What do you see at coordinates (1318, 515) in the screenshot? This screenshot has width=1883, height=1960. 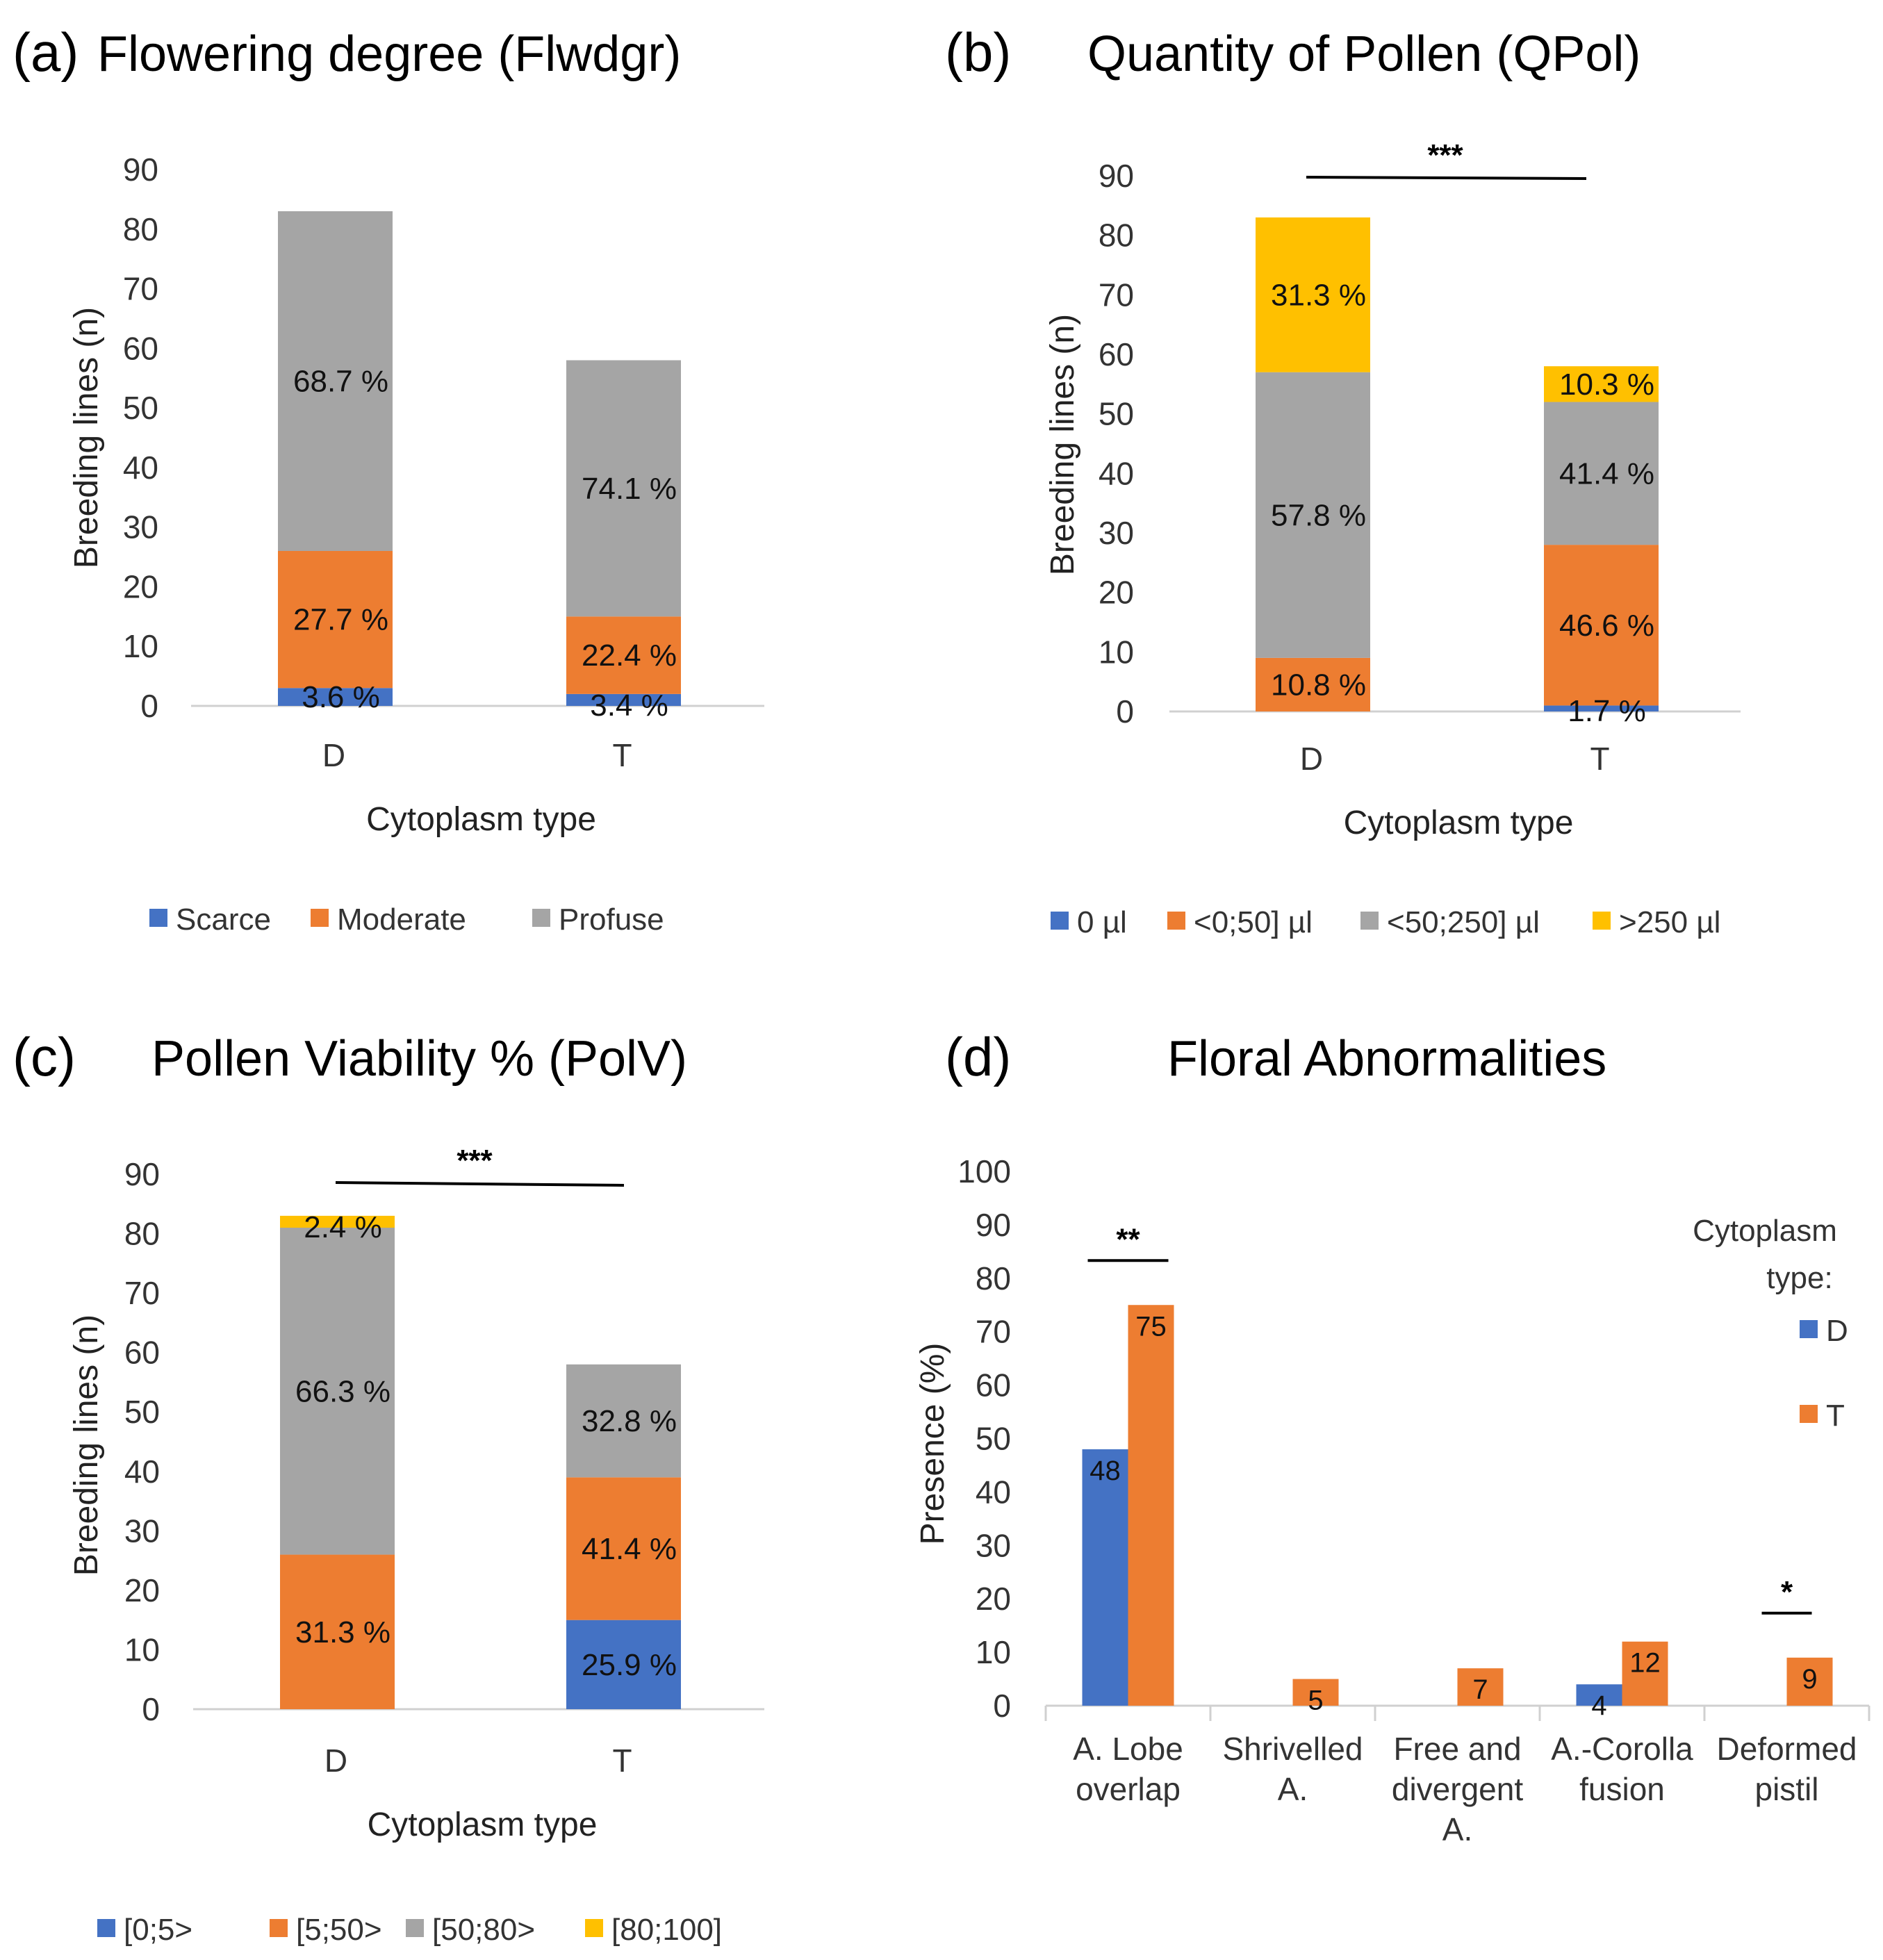 I see `data-label: 57.8 %` at bounding box center [1318, 515].